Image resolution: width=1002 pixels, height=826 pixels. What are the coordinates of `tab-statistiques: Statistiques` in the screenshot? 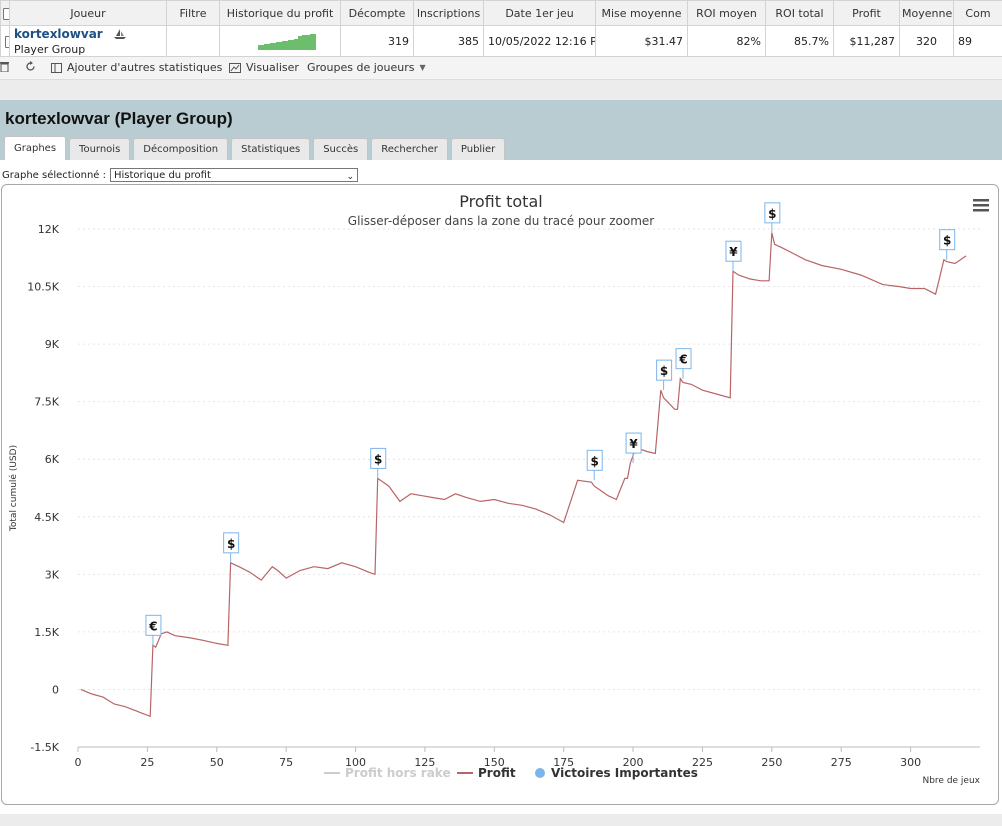 It's located at (271, 149).